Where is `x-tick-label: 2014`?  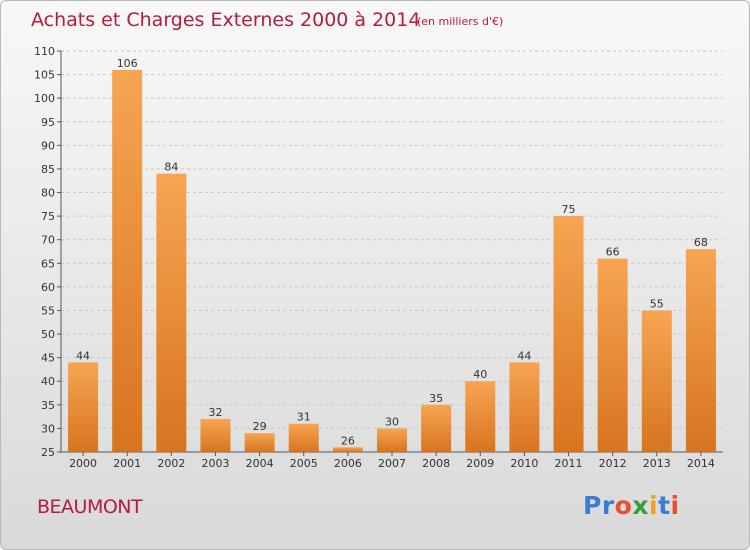
x-tick-label: 2014 is located at coordinates (701, 463).